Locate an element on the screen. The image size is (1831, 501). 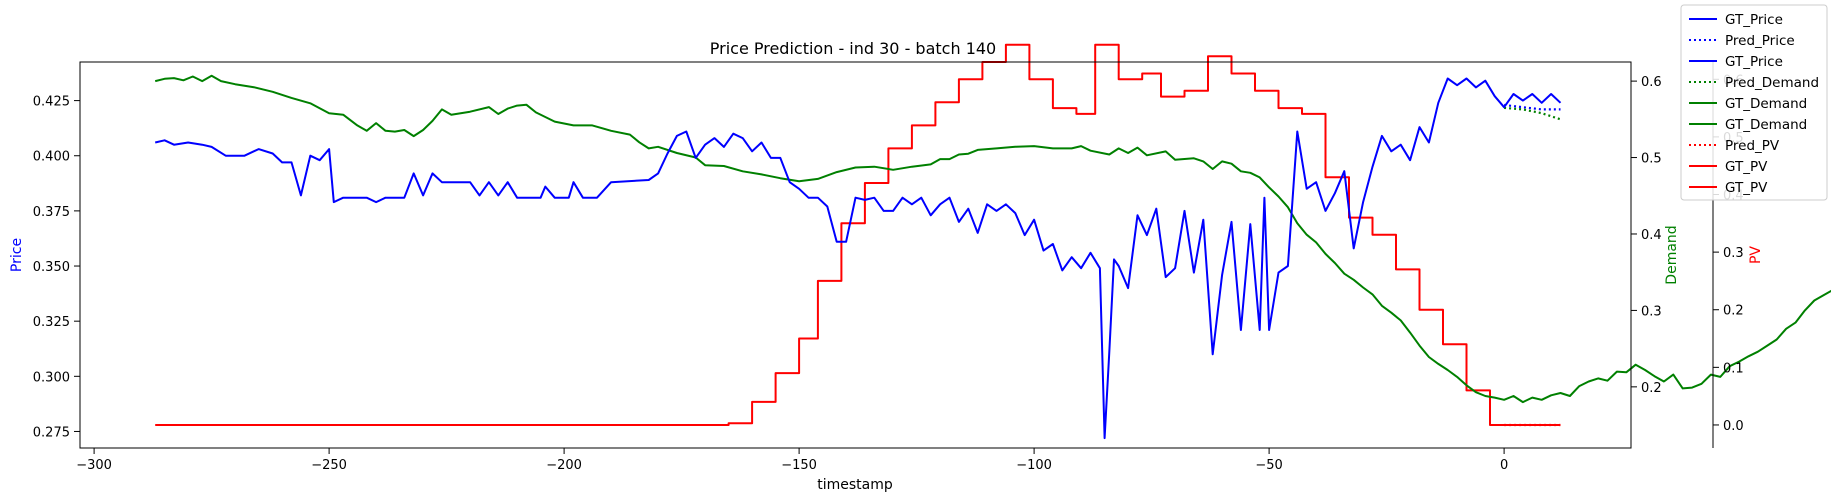
legend-box is located at coordinates (1754, 102).